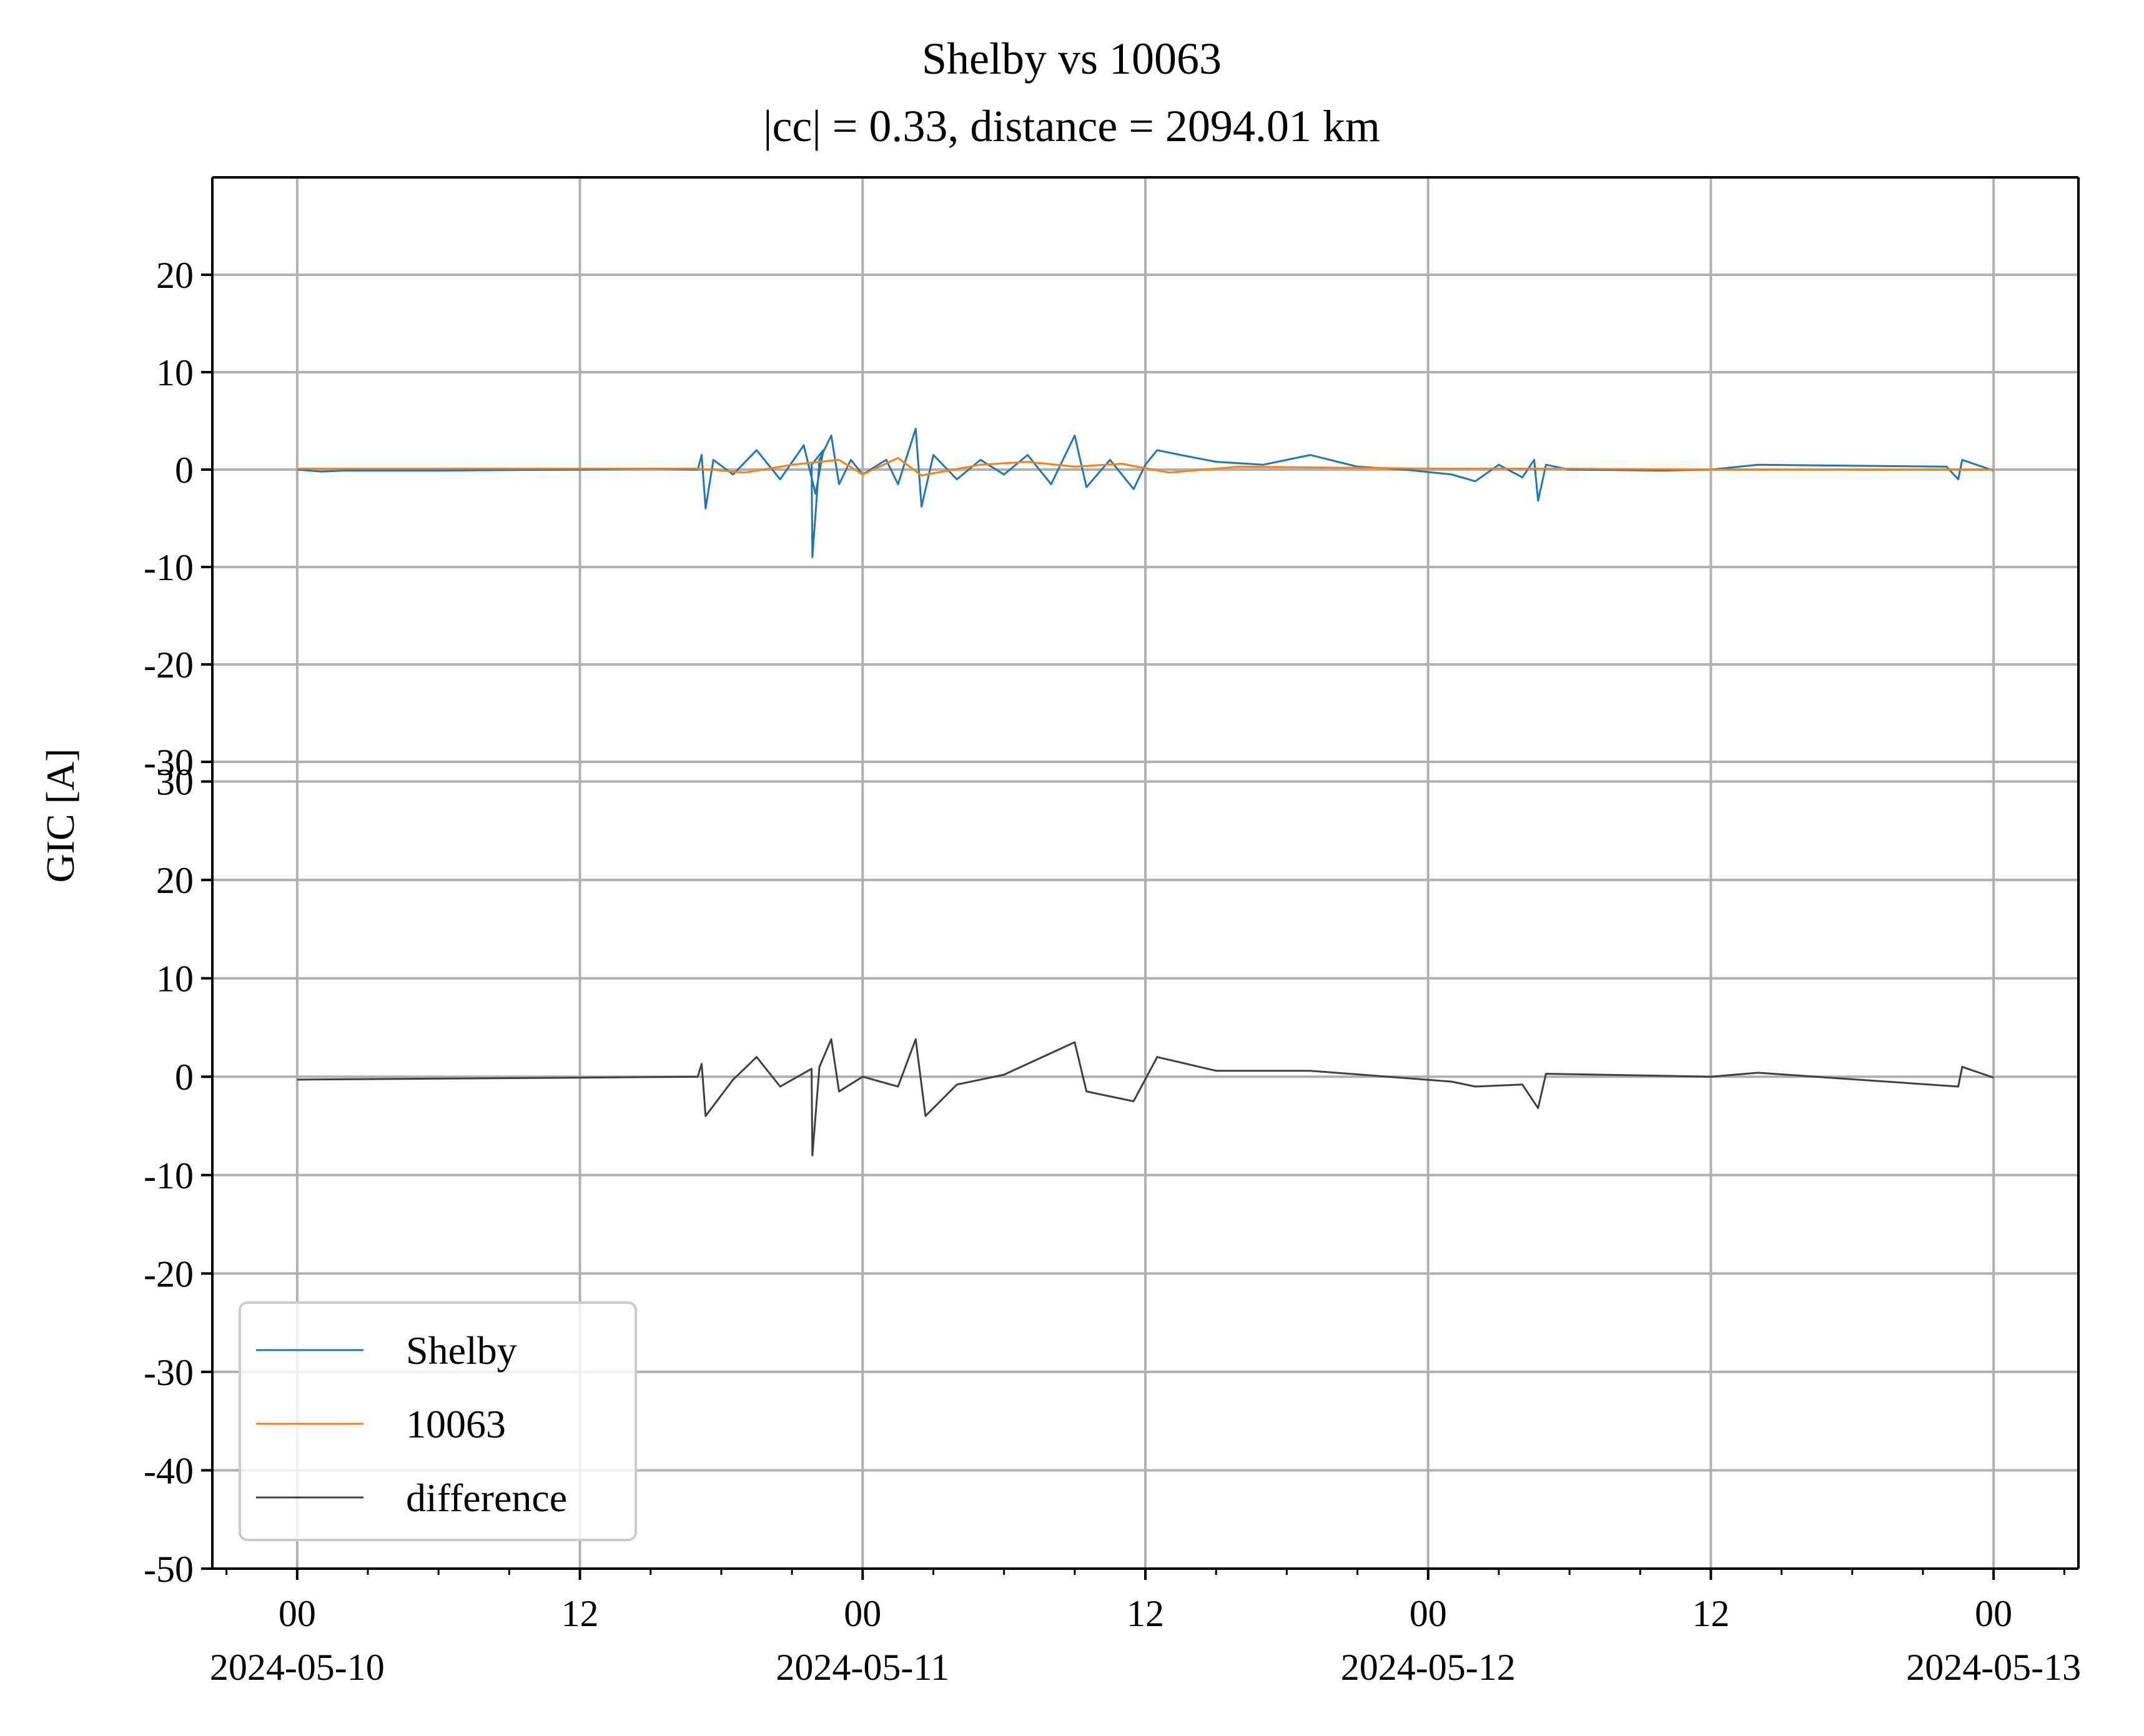 This screenshot has width=2144, height=1736. Describe the element at coordinates (297, 1667) in the screenshot. I see `x-tick-date-label: 2024-05-10` at that location.